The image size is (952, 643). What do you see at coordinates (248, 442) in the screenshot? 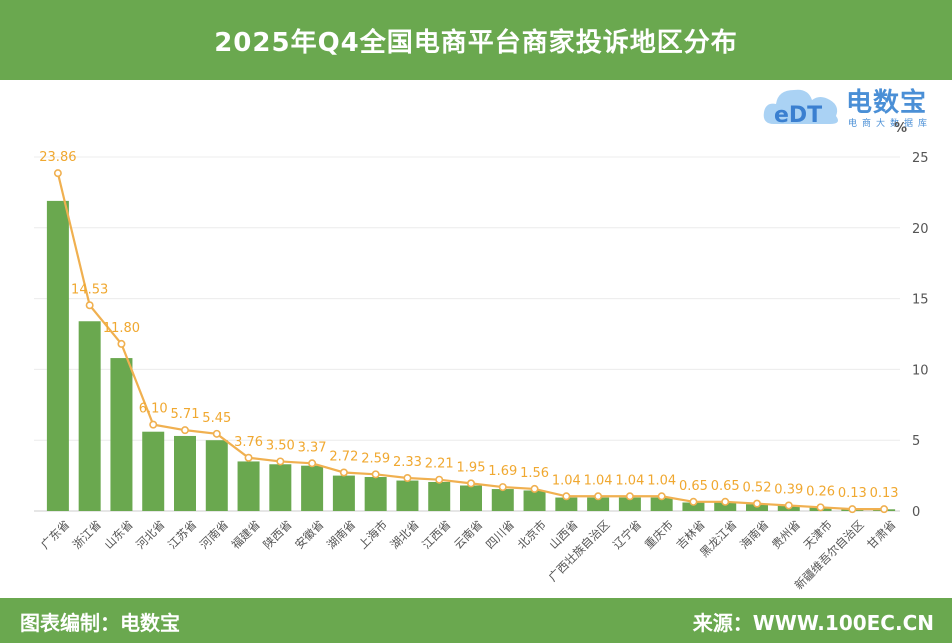
I see `data-label: 3.76` at bounding box center [248, 442].